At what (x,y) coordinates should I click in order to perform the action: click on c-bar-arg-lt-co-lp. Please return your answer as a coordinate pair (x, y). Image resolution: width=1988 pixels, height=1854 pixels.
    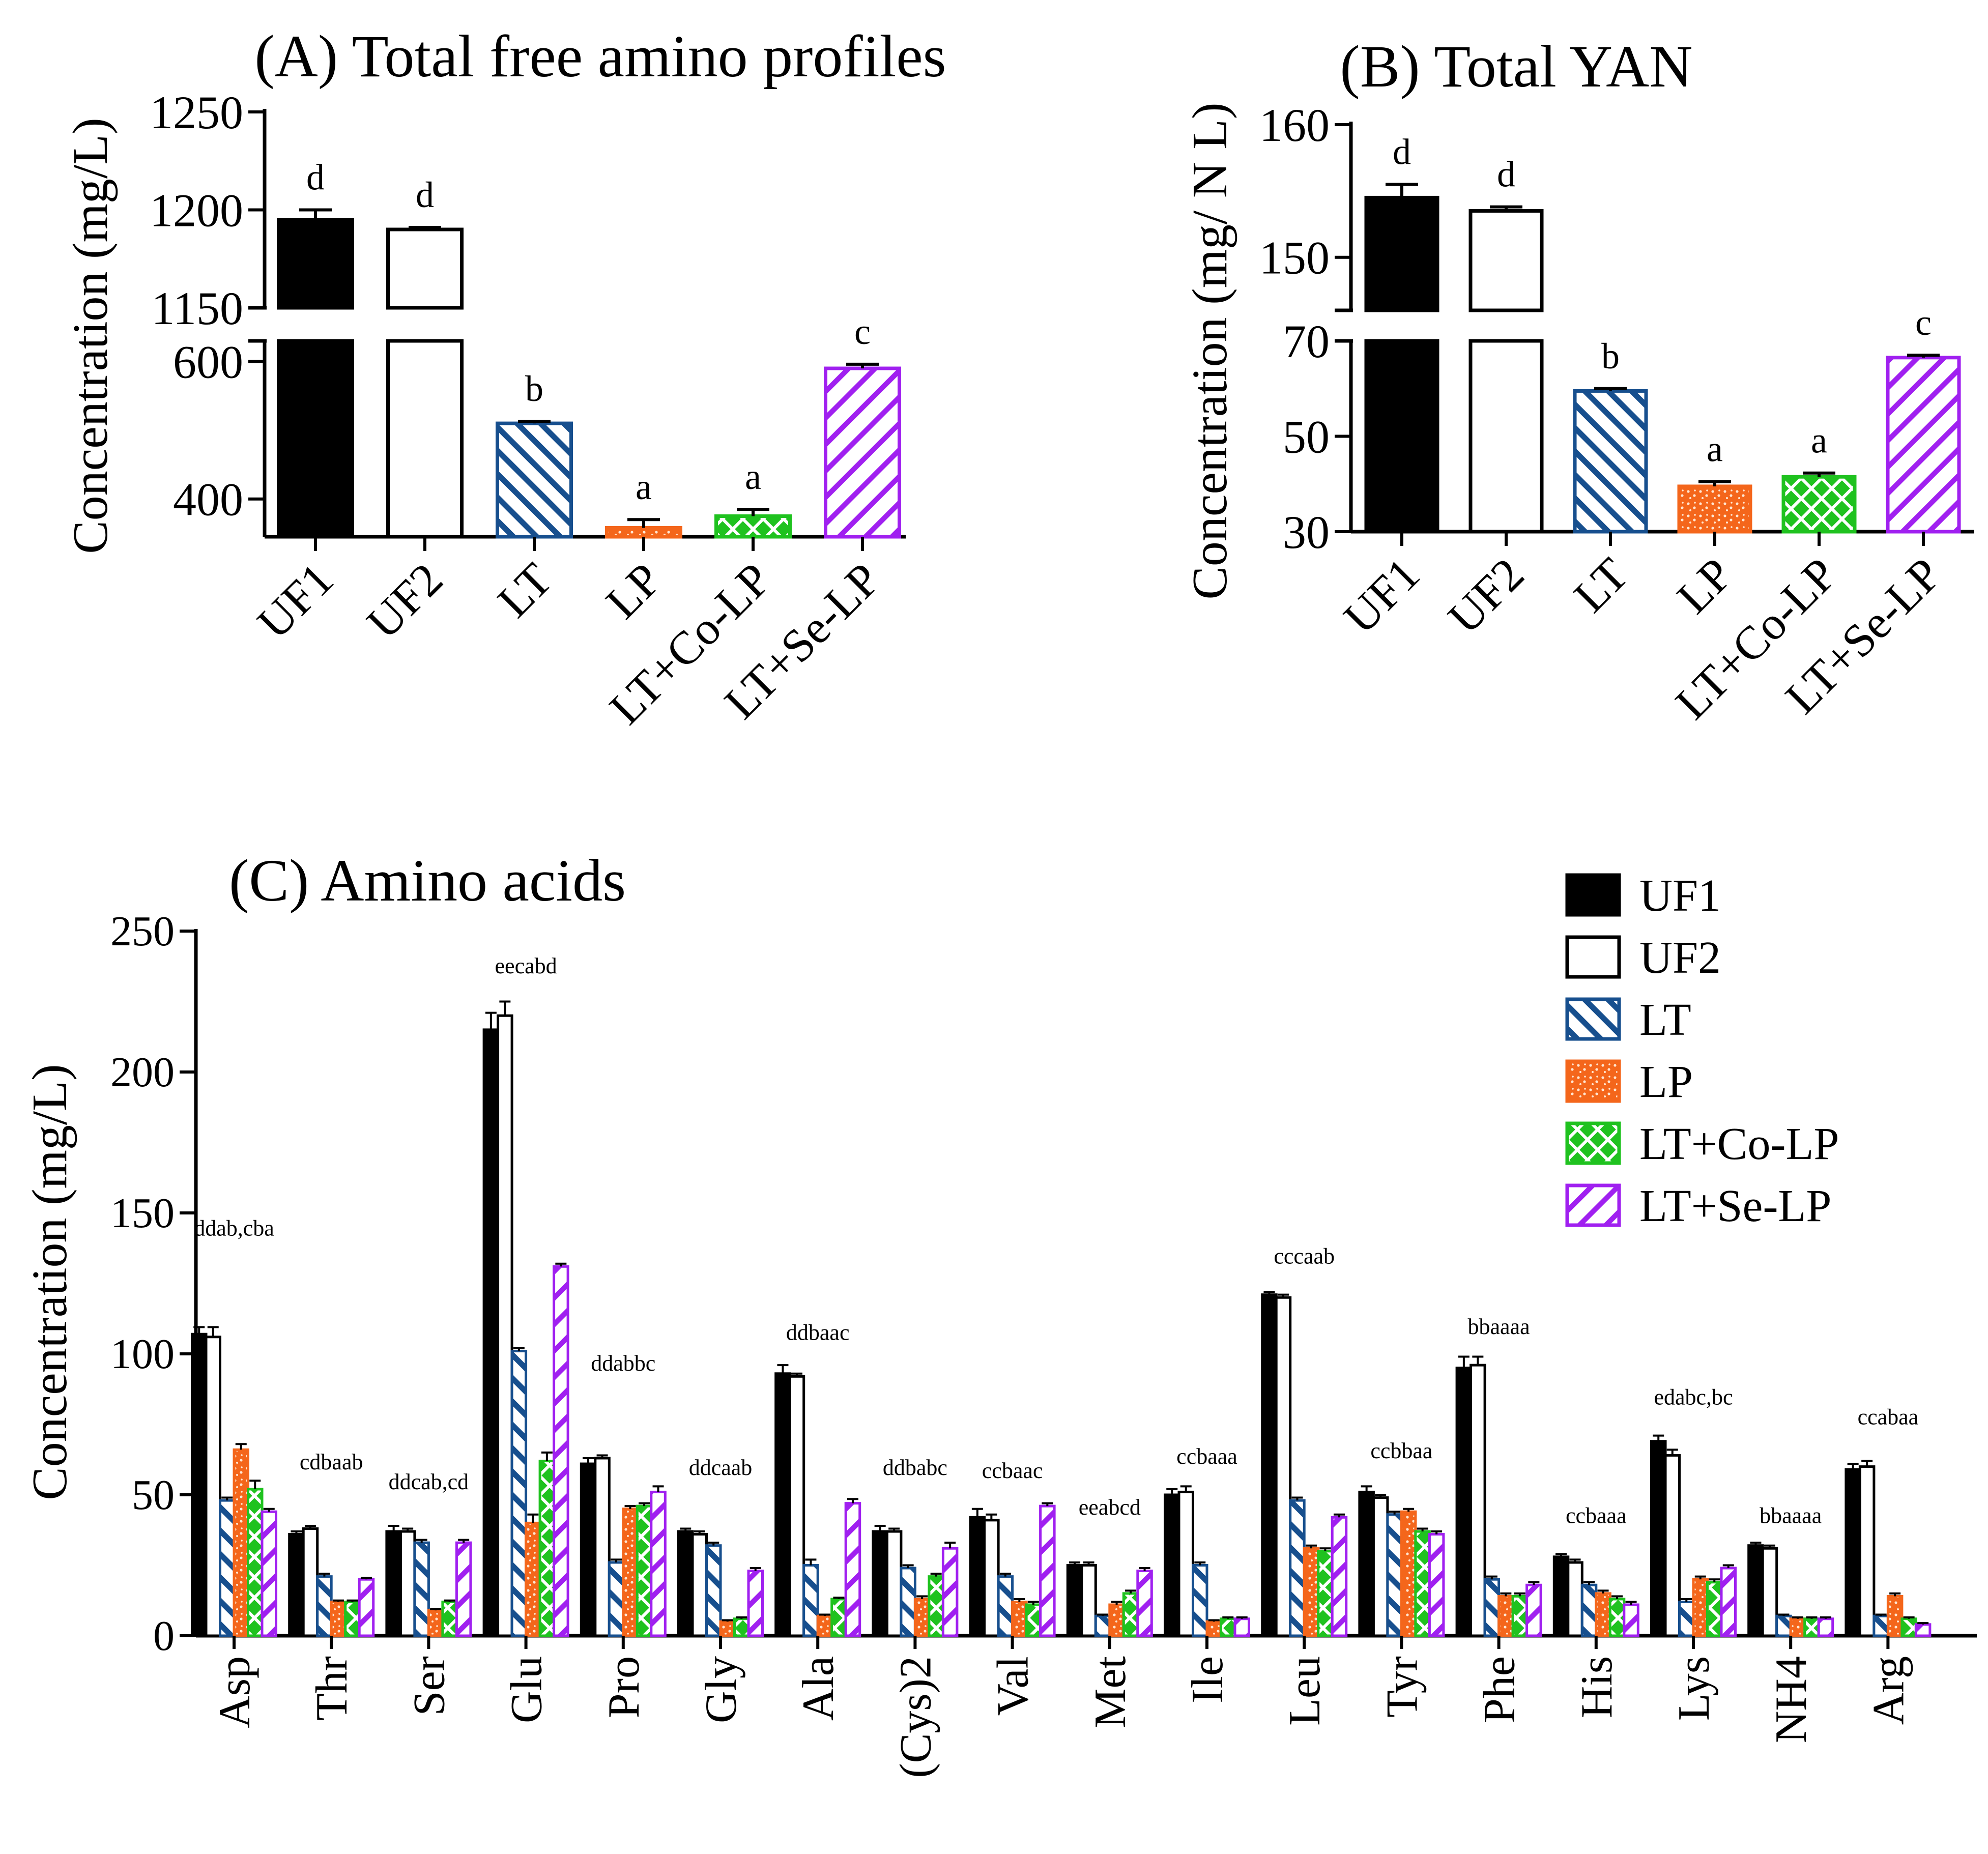
    Looking at the image, I should click on (1908, 1627).